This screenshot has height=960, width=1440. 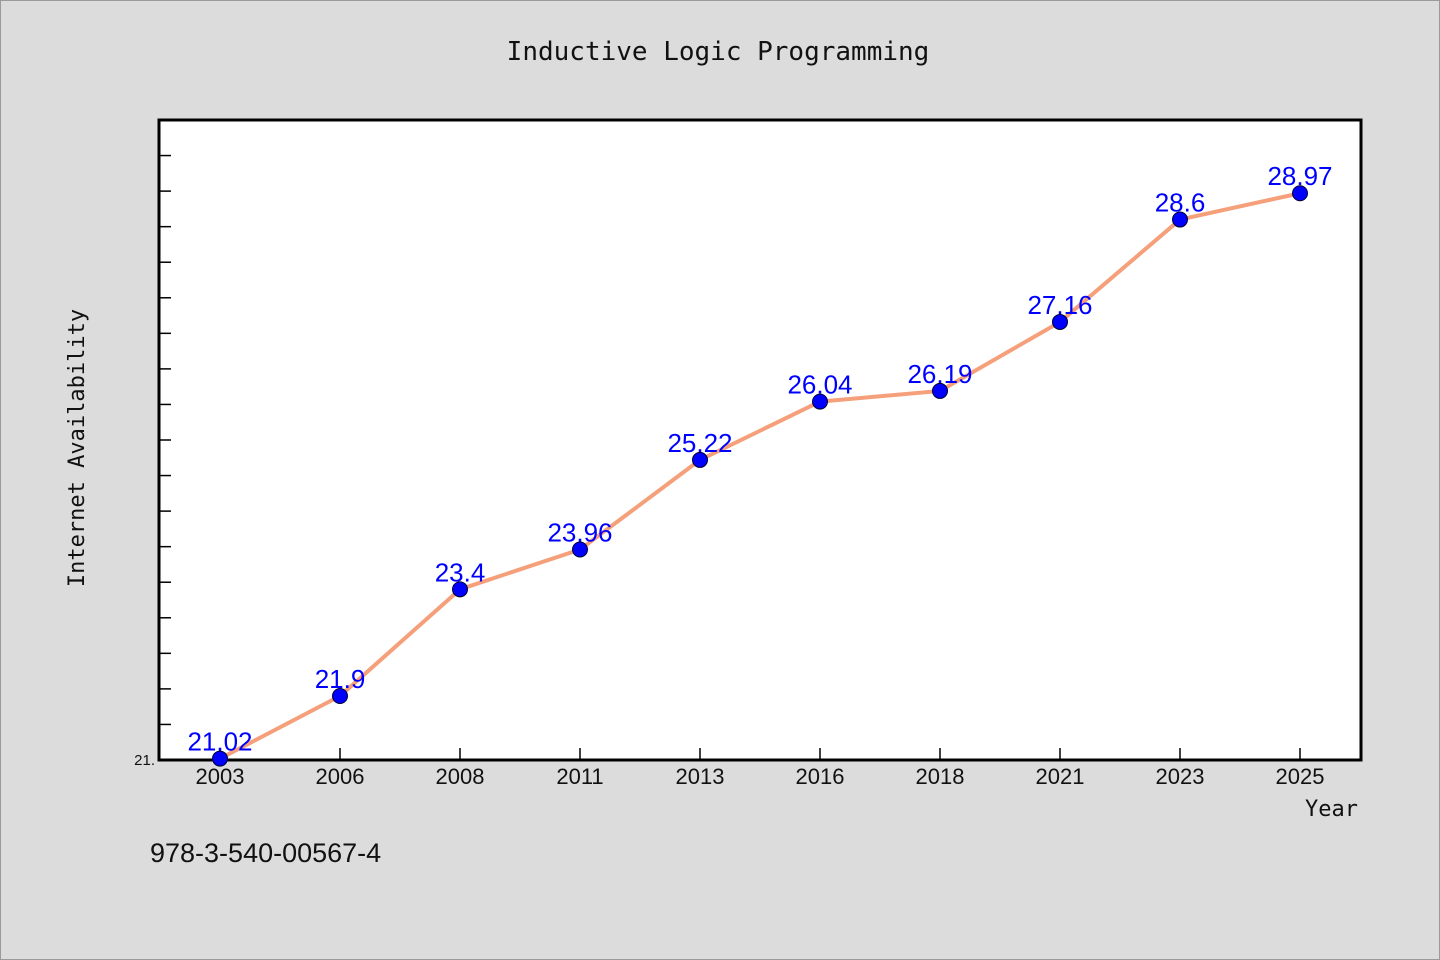 What do you see at coordinates (939, 374) in the screenshot?
I see `data-label: 26.19` at bounding box center [939, 374].